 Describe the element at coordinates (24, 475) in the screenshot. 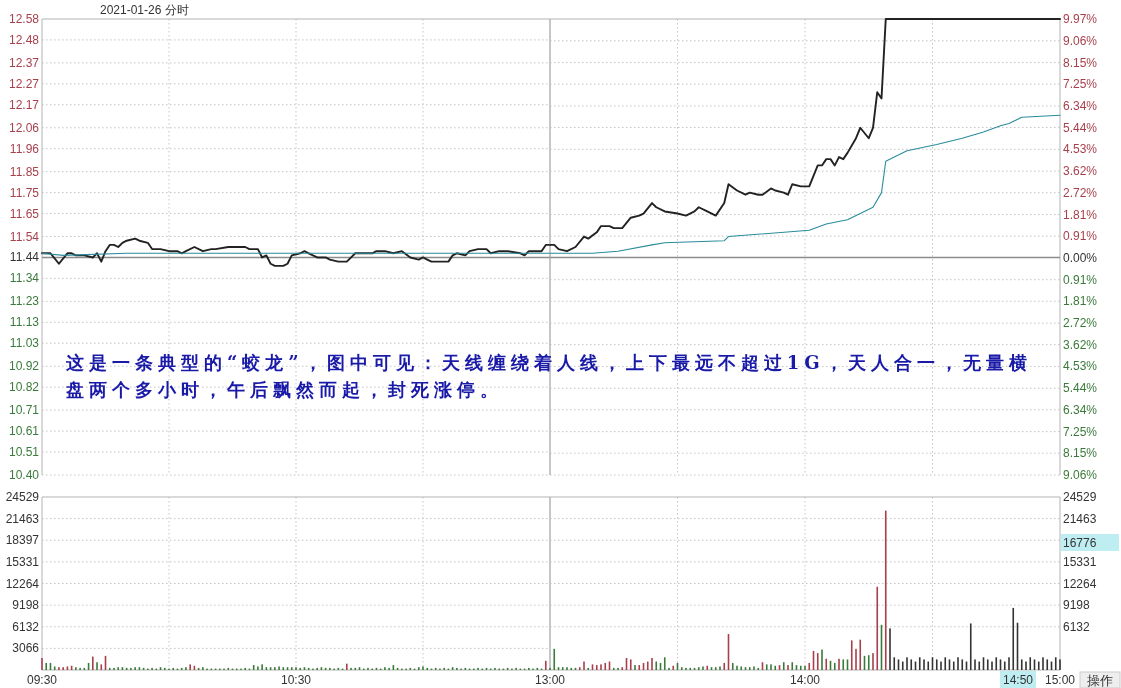

I see `y-tick-label: 10.40` at that location.